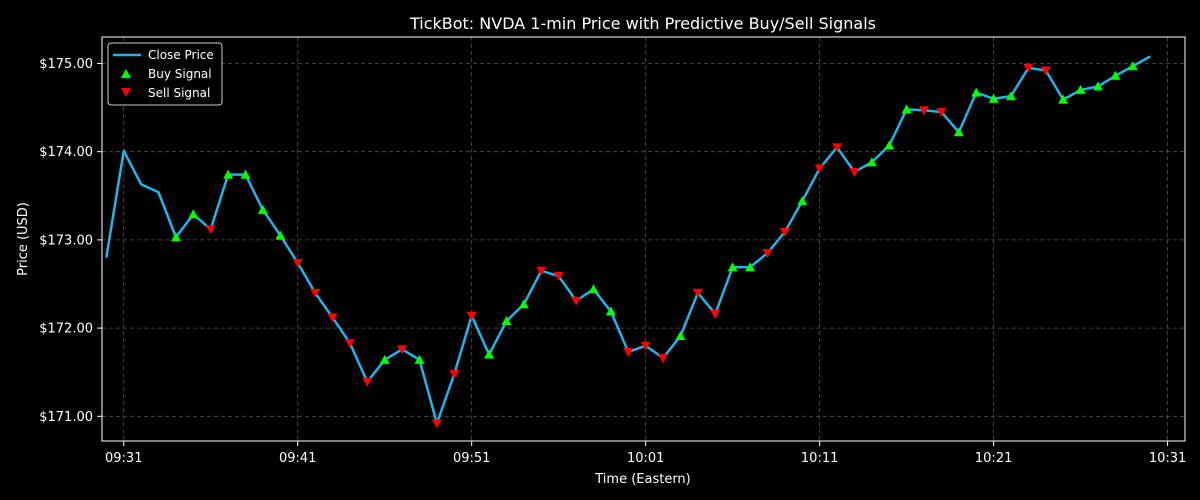 The width and height of the screenshot is (1200, 500). I want to click on y-tick-label: $174.00, so click(66, 152).